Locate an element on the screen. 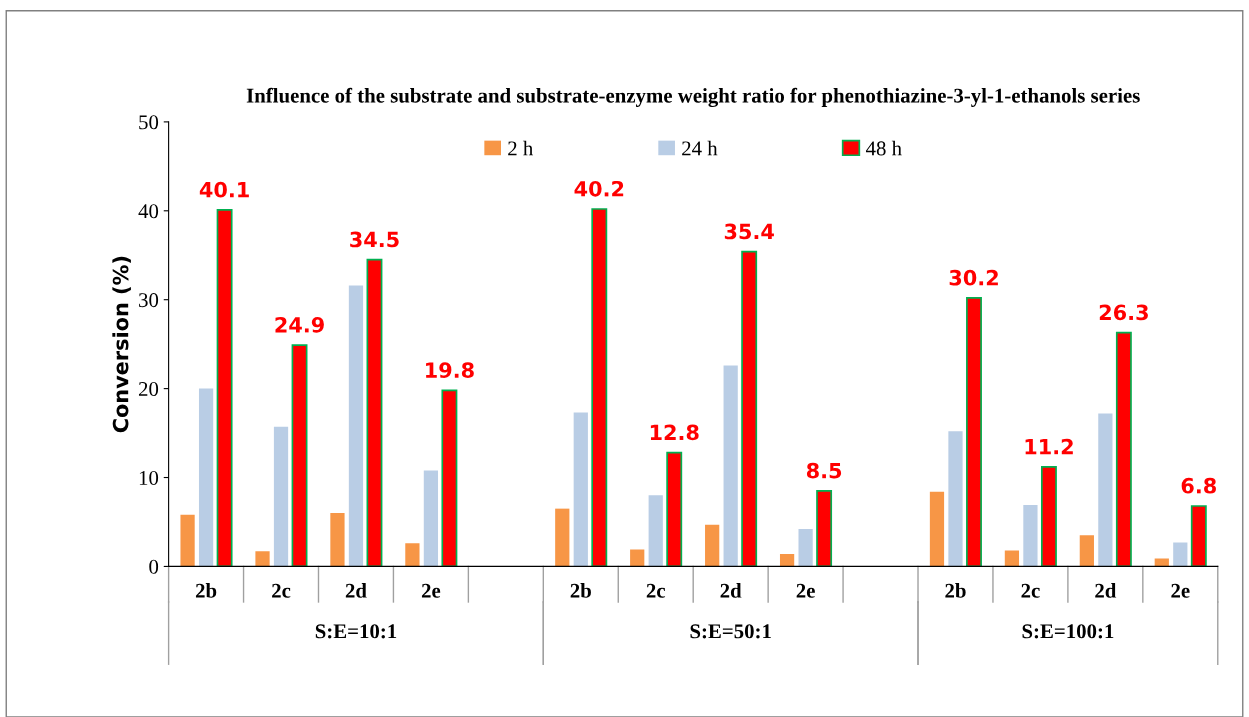 The image size is (1249, 717). data-label: 11.2 is located at coordinates (1049, 446).